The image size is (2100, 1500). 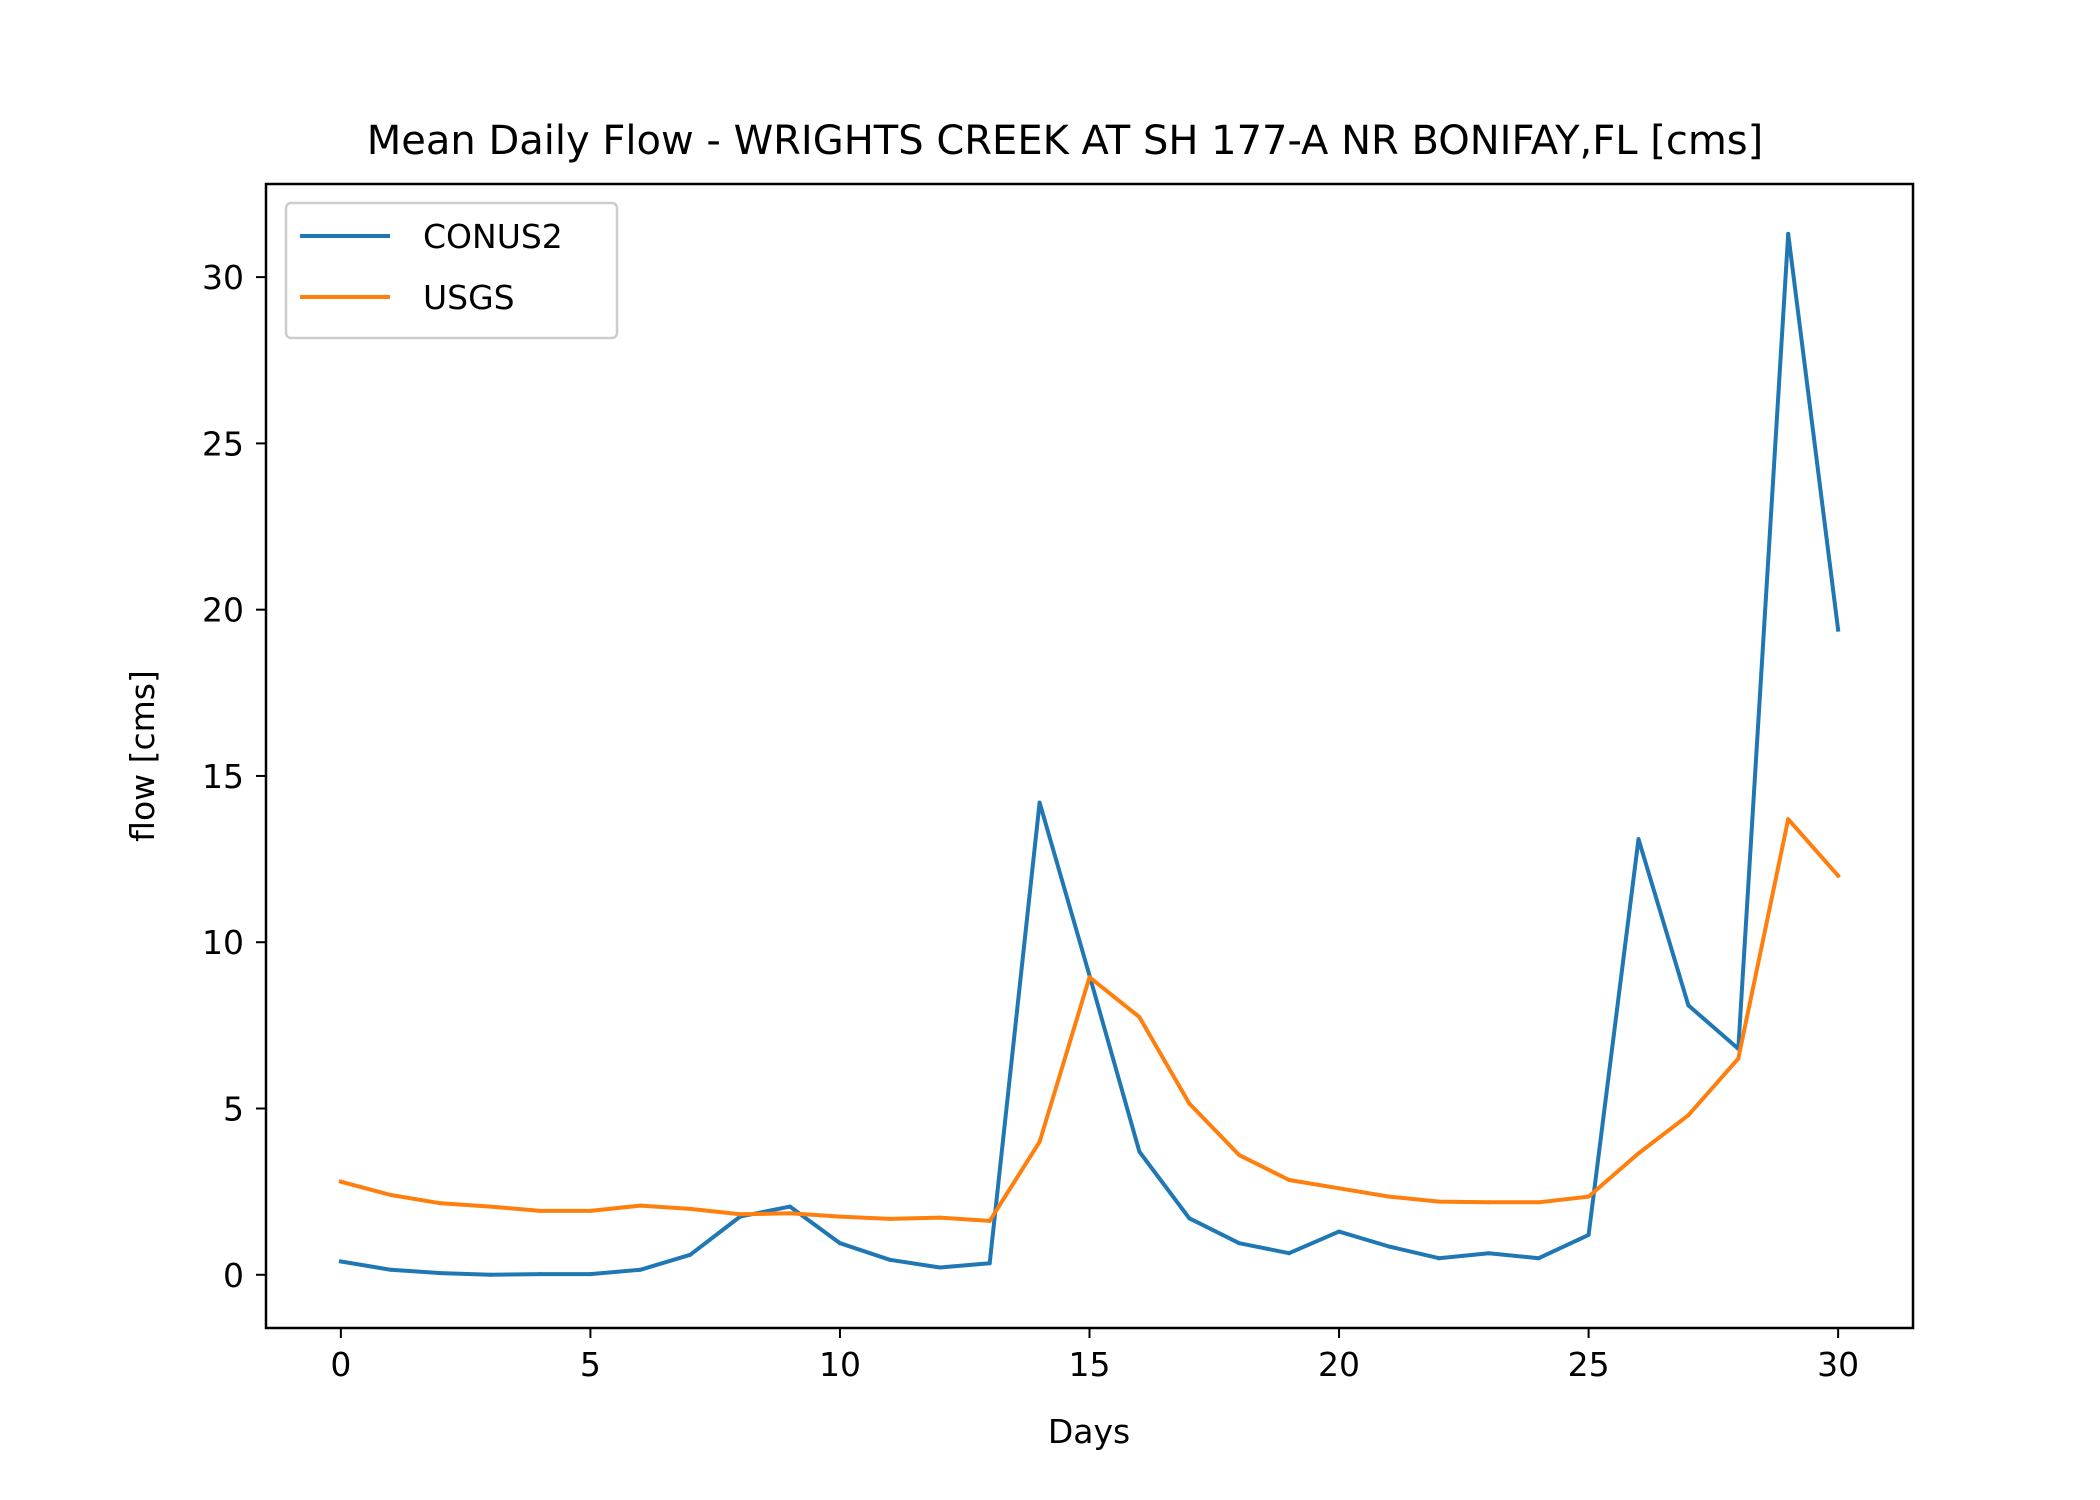 What do you see at coordinates (223, 610) in the screenshot?
I see `y-tick-label: 20` at bounding box center [223, 610].